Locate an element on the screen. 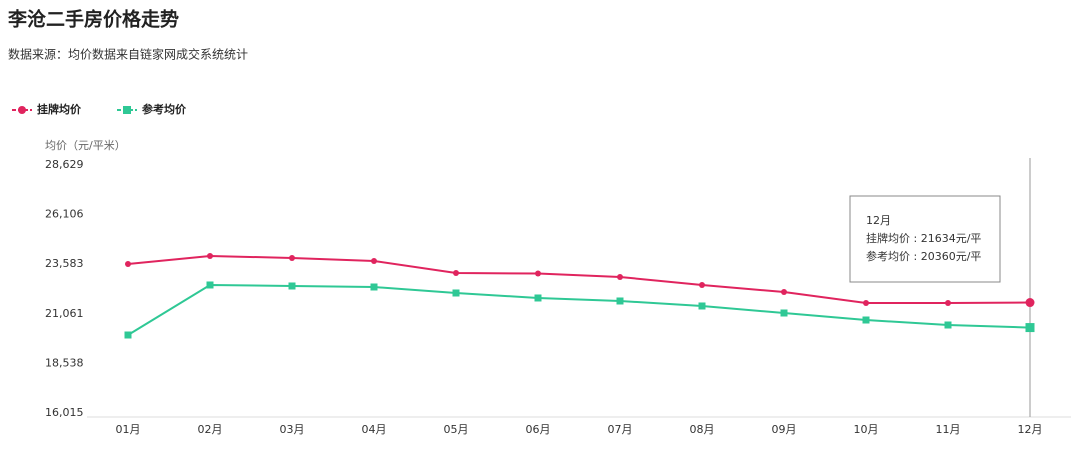 The height and width of the screenshot is (454, 1080). y-axis-title: 均价（元/平米） is located at coordinates (85, 145).